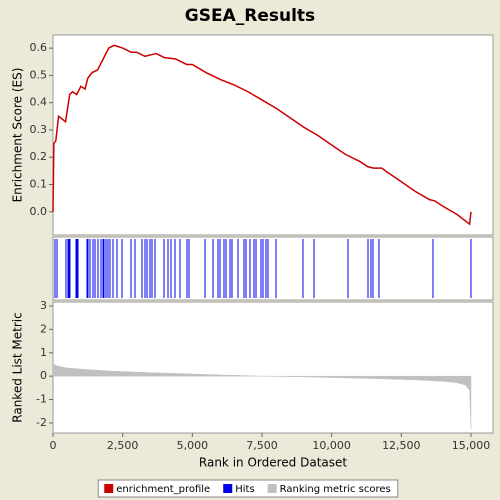 This screenshot has height=500, width=500. I want to click on y-tick-label: 0.4, so click(39, 102).